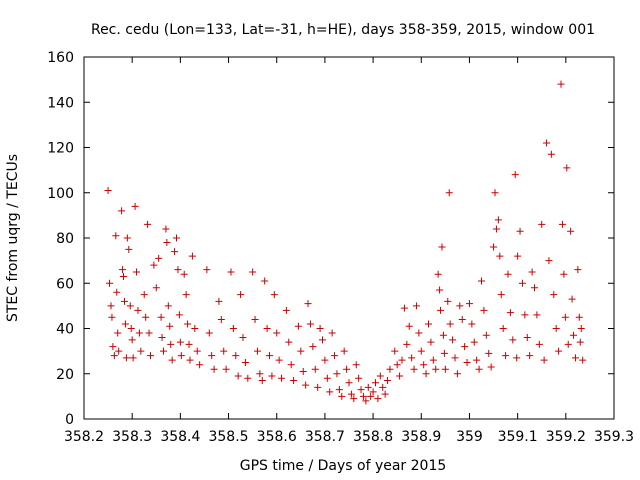 The image size is (640, 480). I want to click on x-tick-label: 358.5, so click(228, 437).